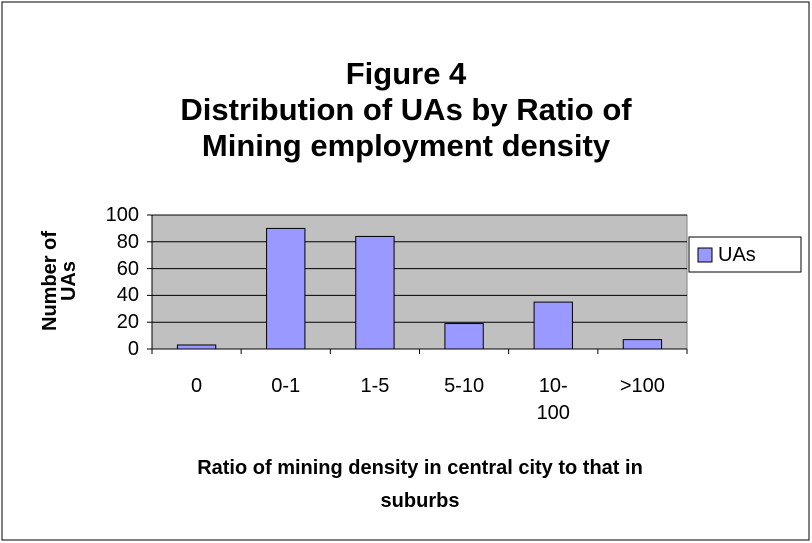 This screenshot has height=543, width=812. What do you see at coordinates (737, 255) in the screenshot?
I see `legend-label: UAs` at bounding box center [737, 255].